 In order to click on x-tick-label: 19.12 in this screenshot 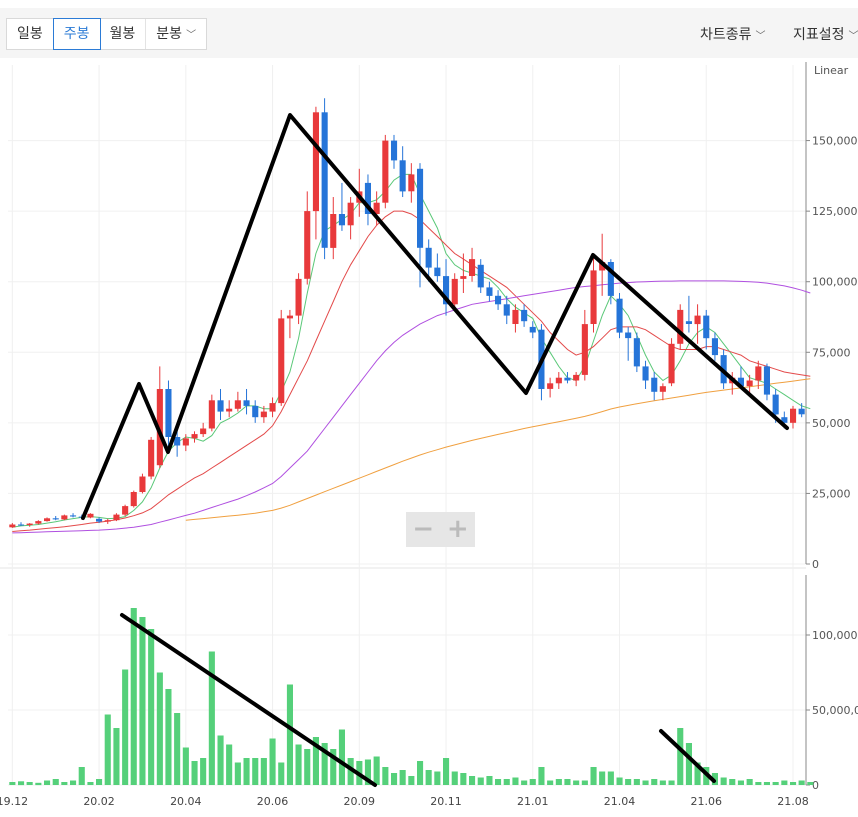, I will do `click(14, 801)`.